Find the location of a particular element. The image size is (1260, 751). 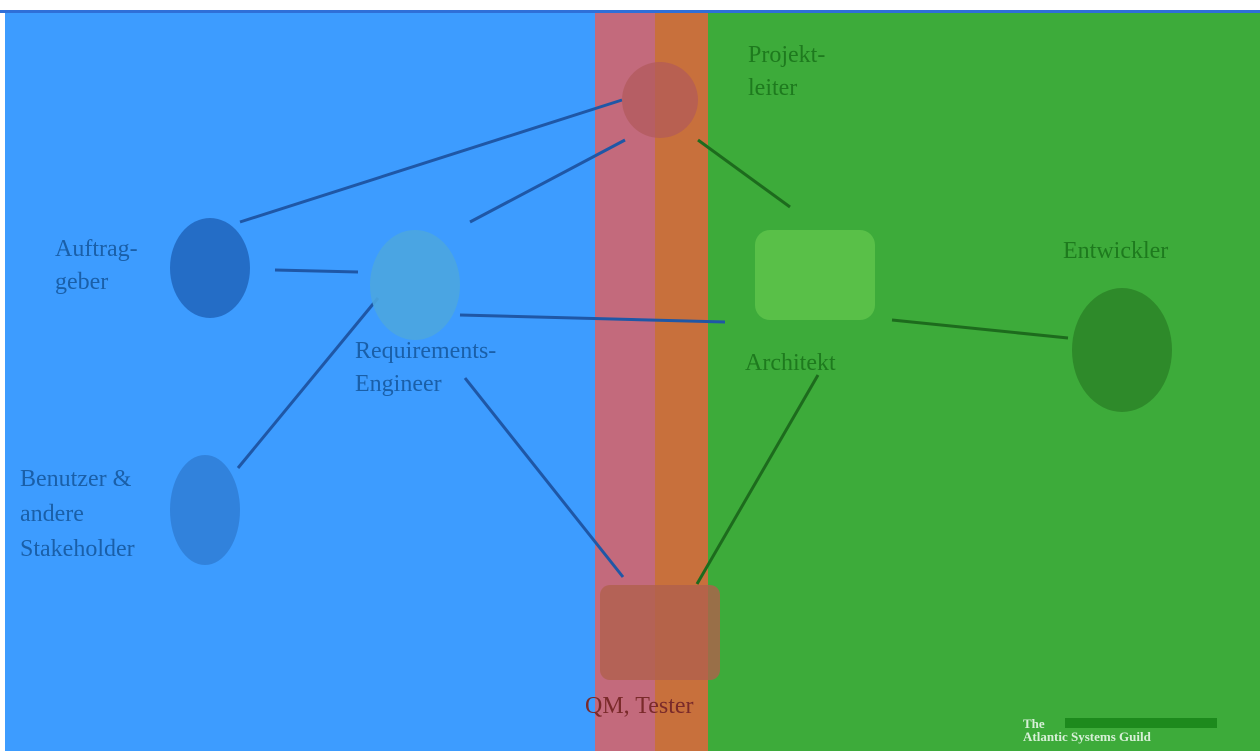

node-label: Requirements- is located at coordinates (425, 351).